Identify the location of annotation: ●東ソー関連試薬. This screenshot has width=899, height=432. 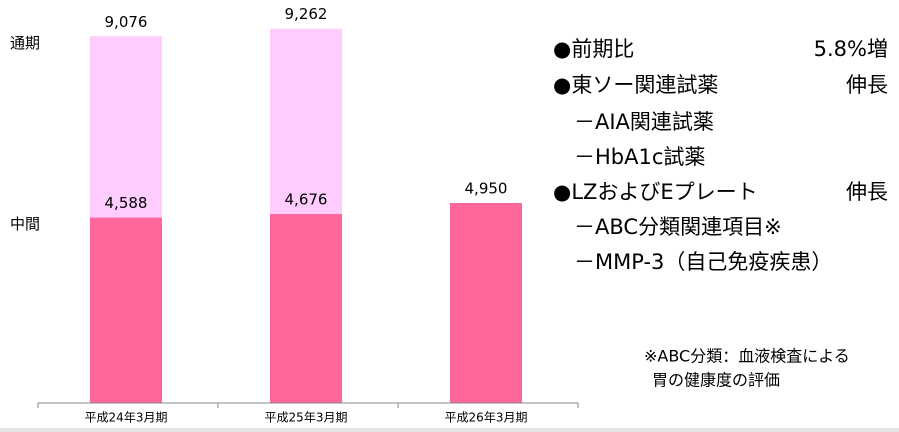
(635, 85).